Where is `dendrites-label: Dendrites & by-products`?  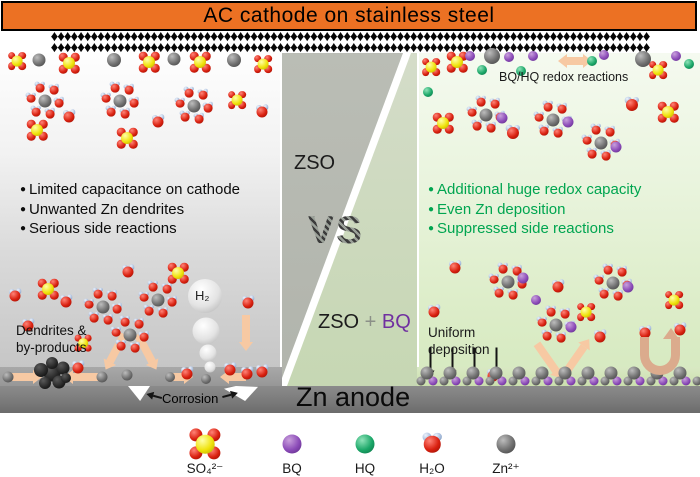
dendrites-label: Dendrites & by-products is located at coordinates (51, 339).